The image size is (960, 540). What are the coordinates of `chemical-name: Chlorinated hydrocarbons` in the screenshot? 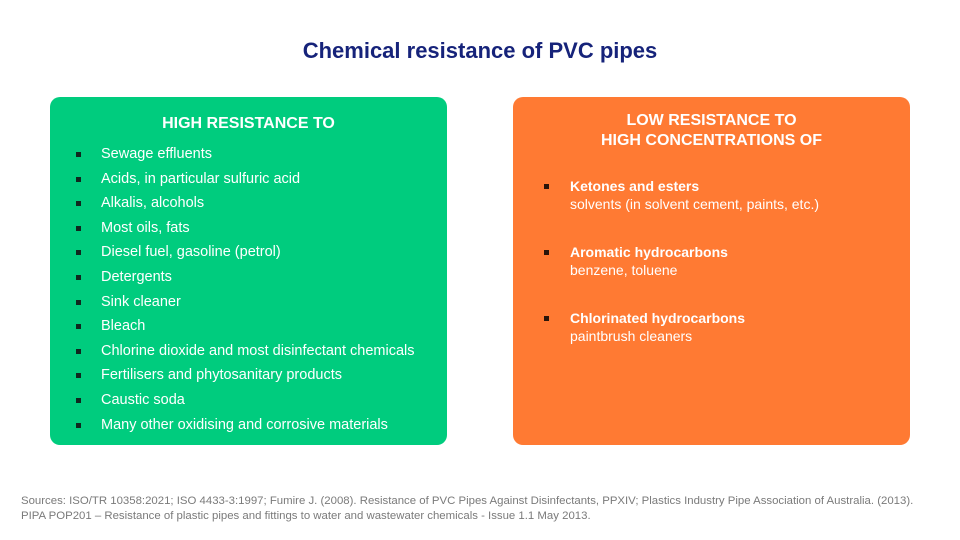 It's located at (658, 318).